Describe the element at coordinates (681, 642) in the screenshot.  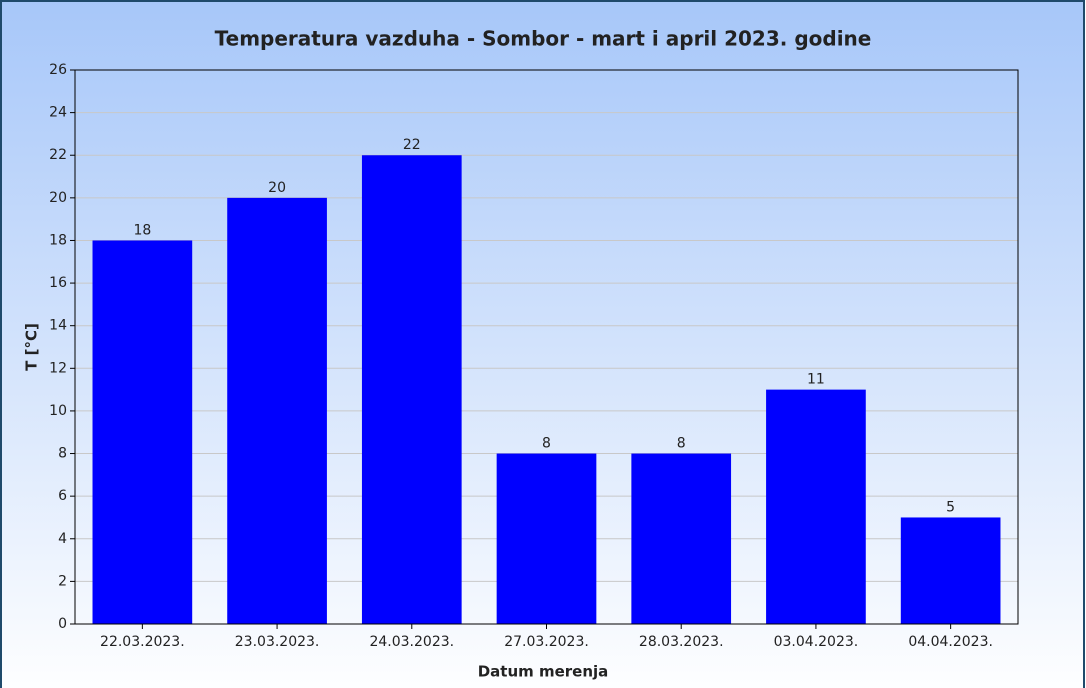
I see `x-tick-label: 28.03.2023.` at that location.